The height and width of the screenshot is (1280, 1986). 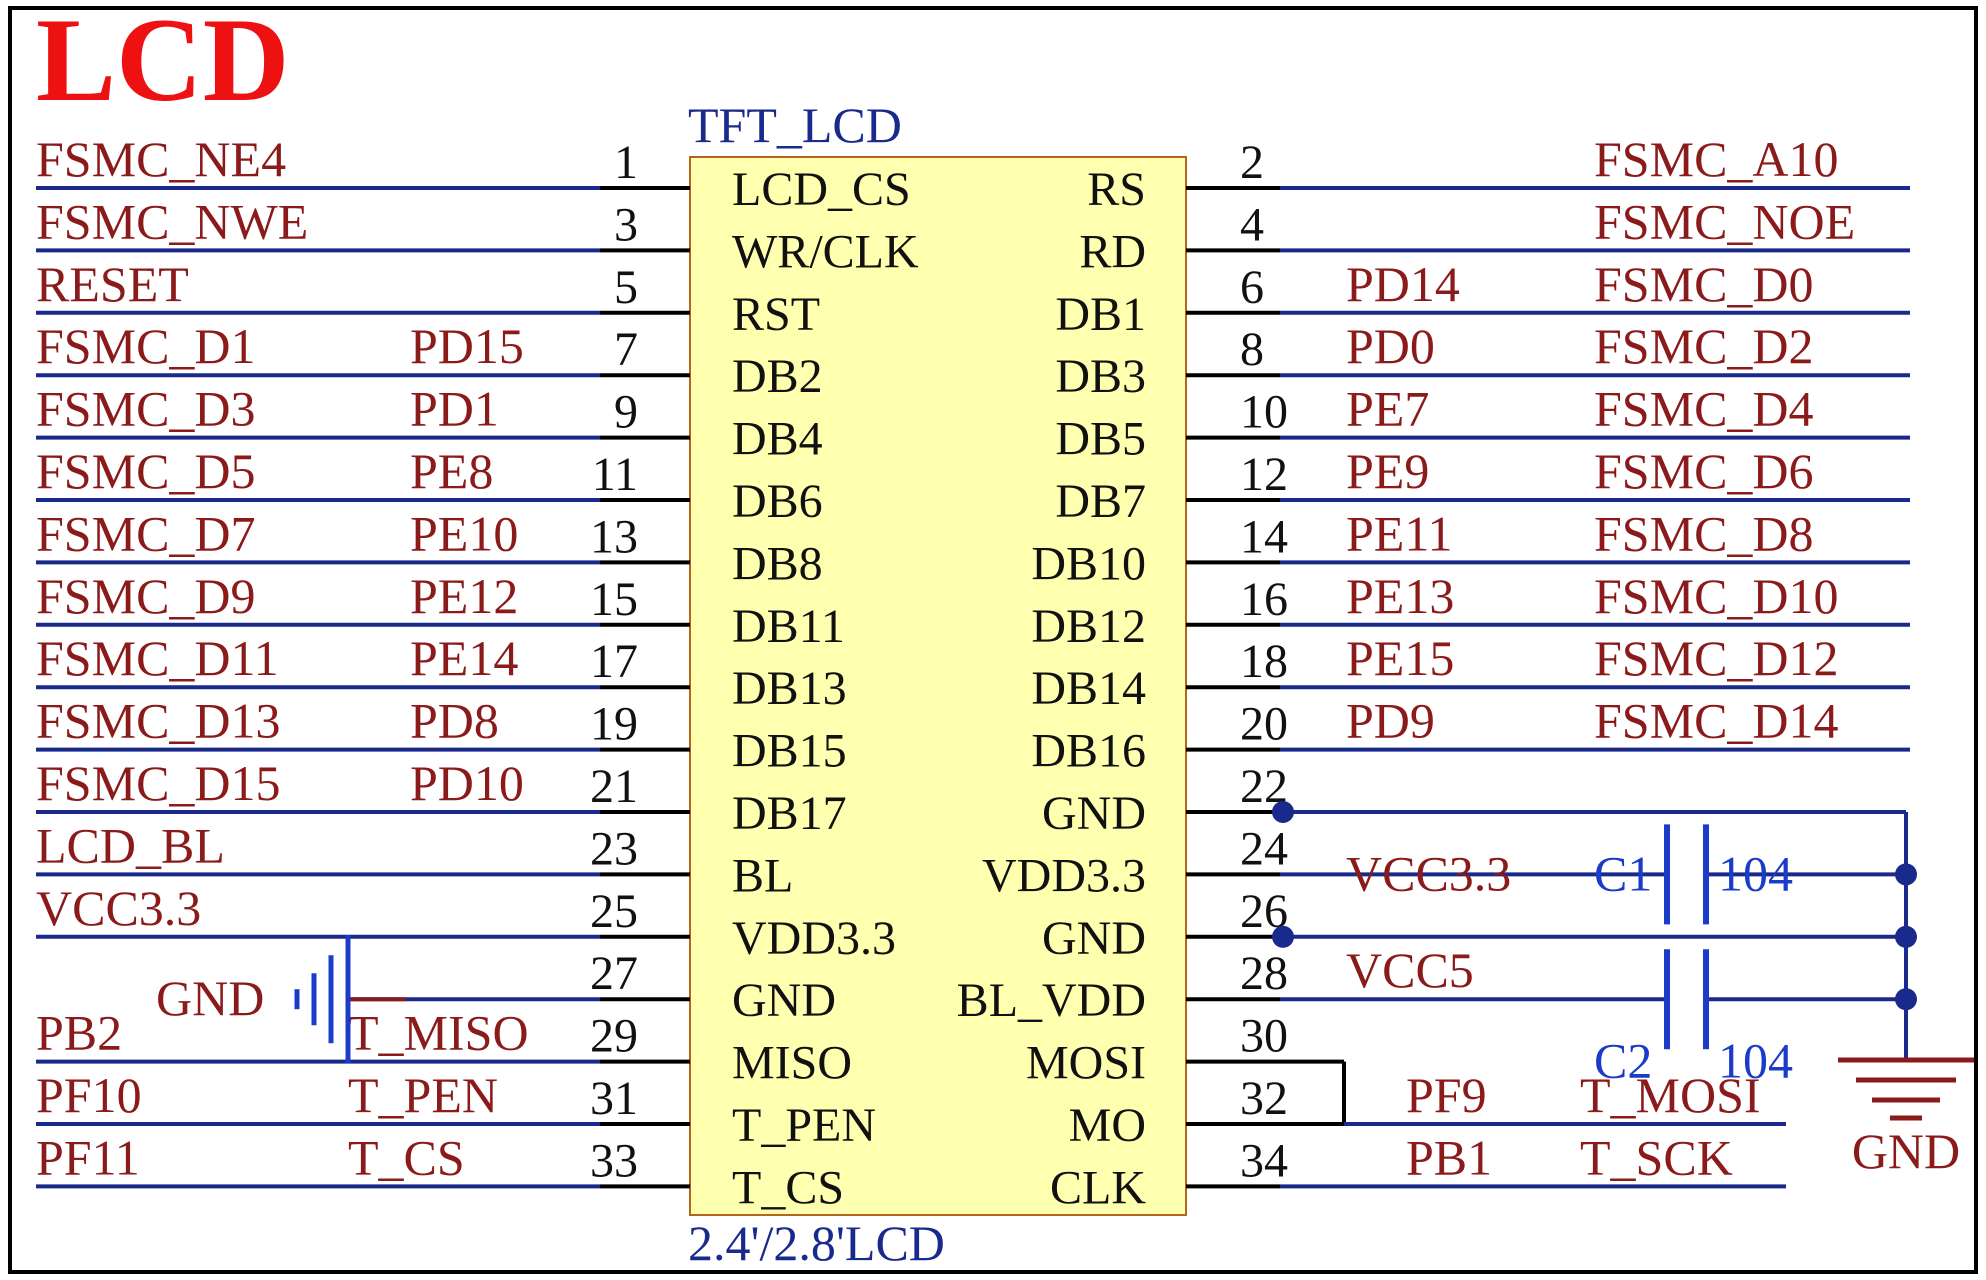 What do you see at coordinates (788, 626) in the screenshot?
I see `pin-name-15: DB11` at bounding box center [788, 626].